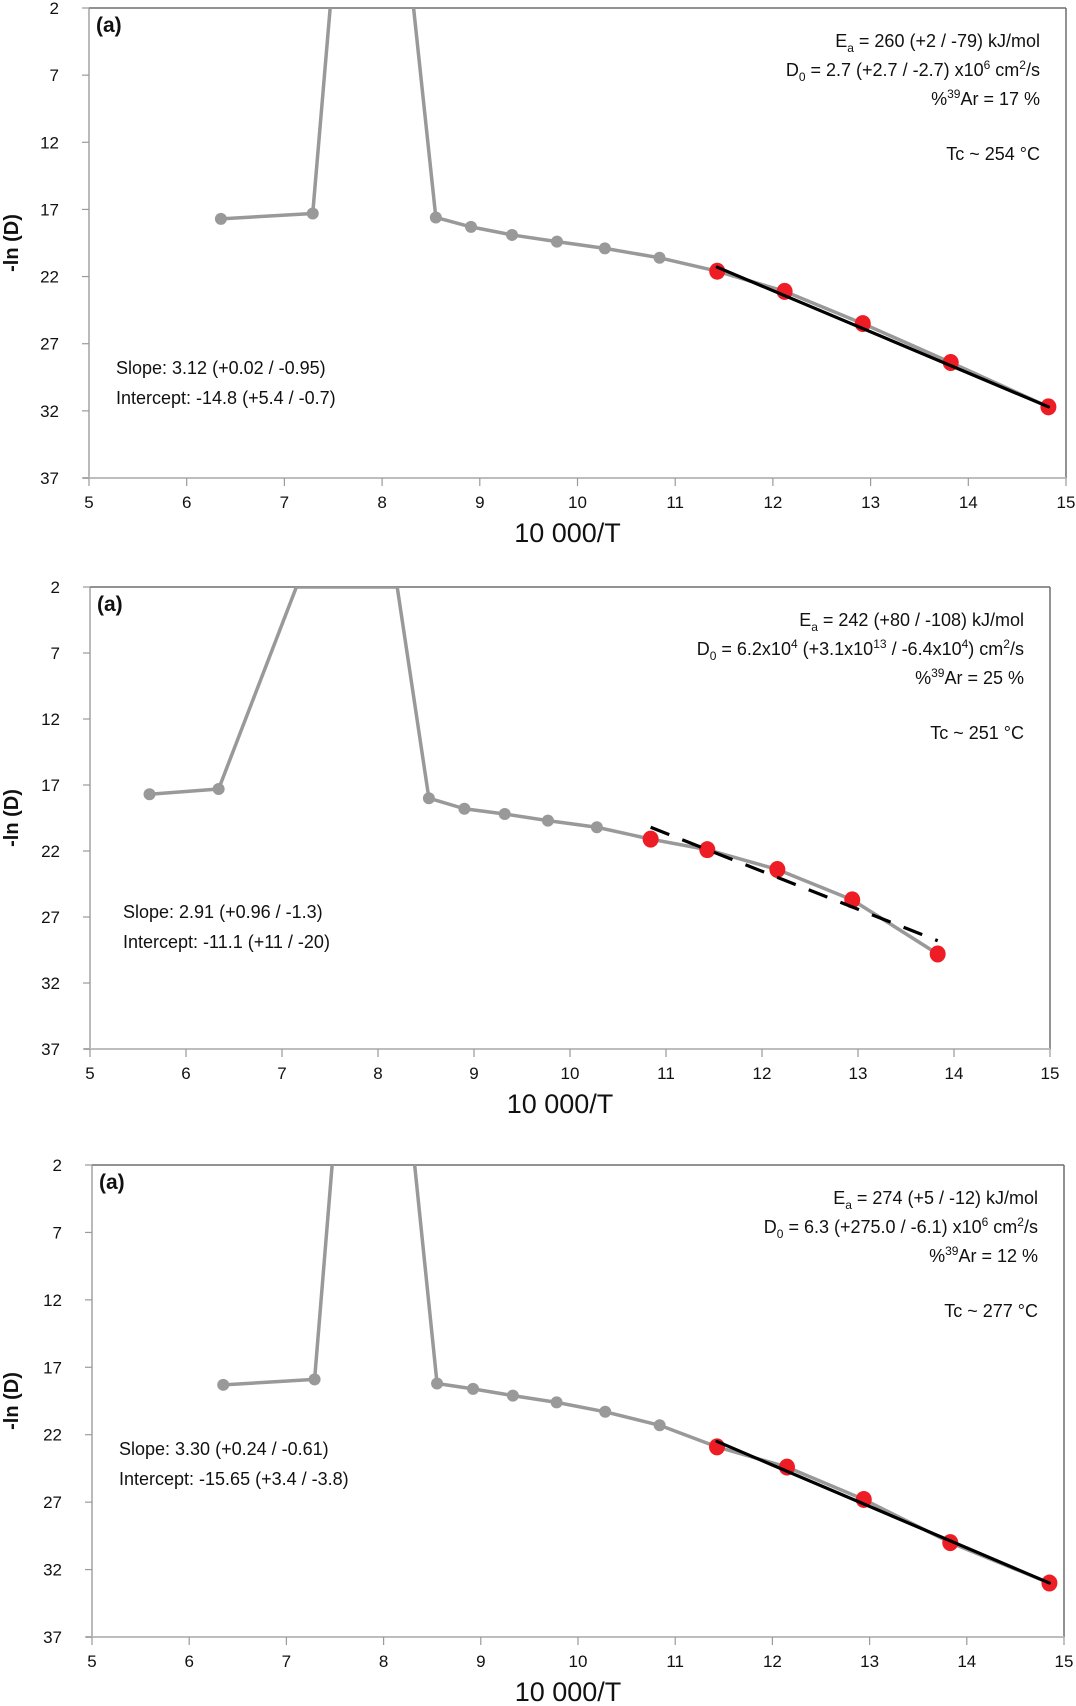  Describe the element at coordinates (977, 733) in the screenshot. I see `closure-temperature-text: Tc ~ 251 °C` at that location.